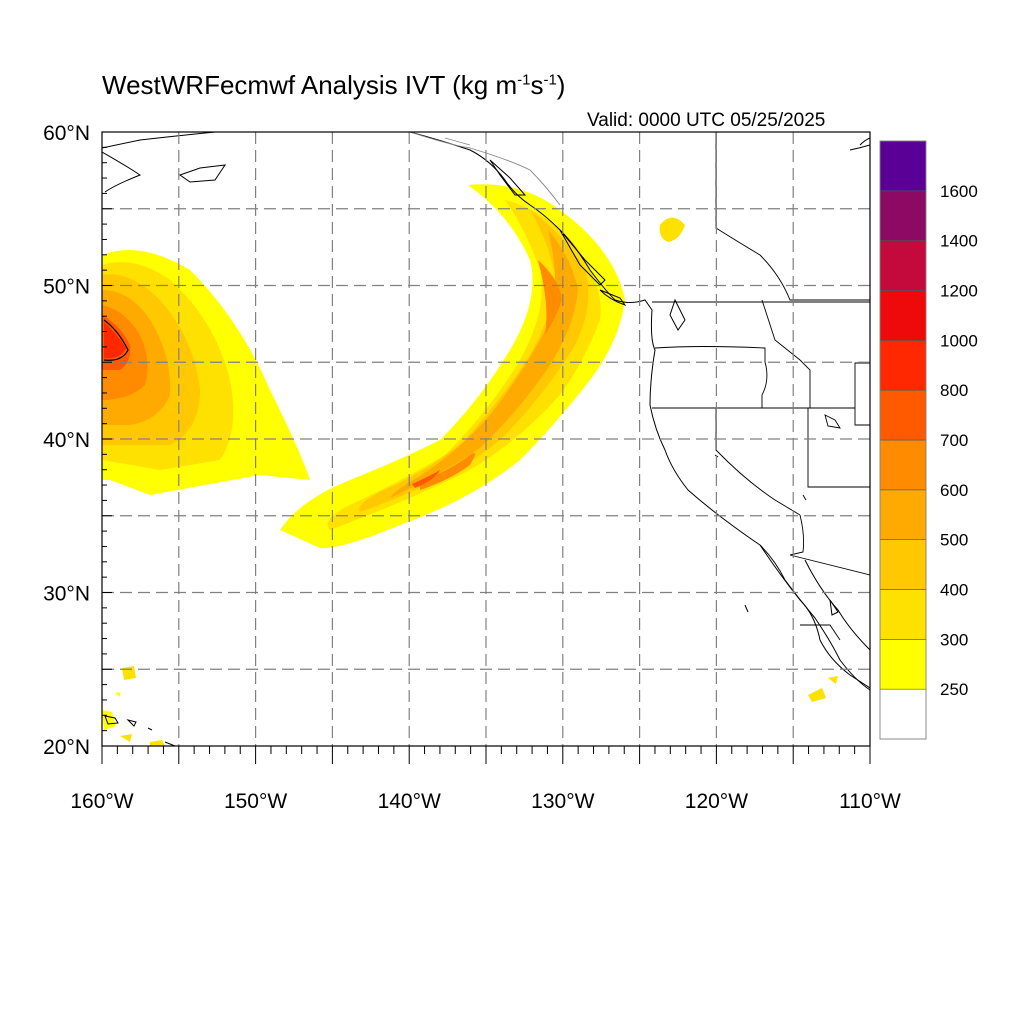  I want to click on y-tick-label: 30°N, so click(66, 594).